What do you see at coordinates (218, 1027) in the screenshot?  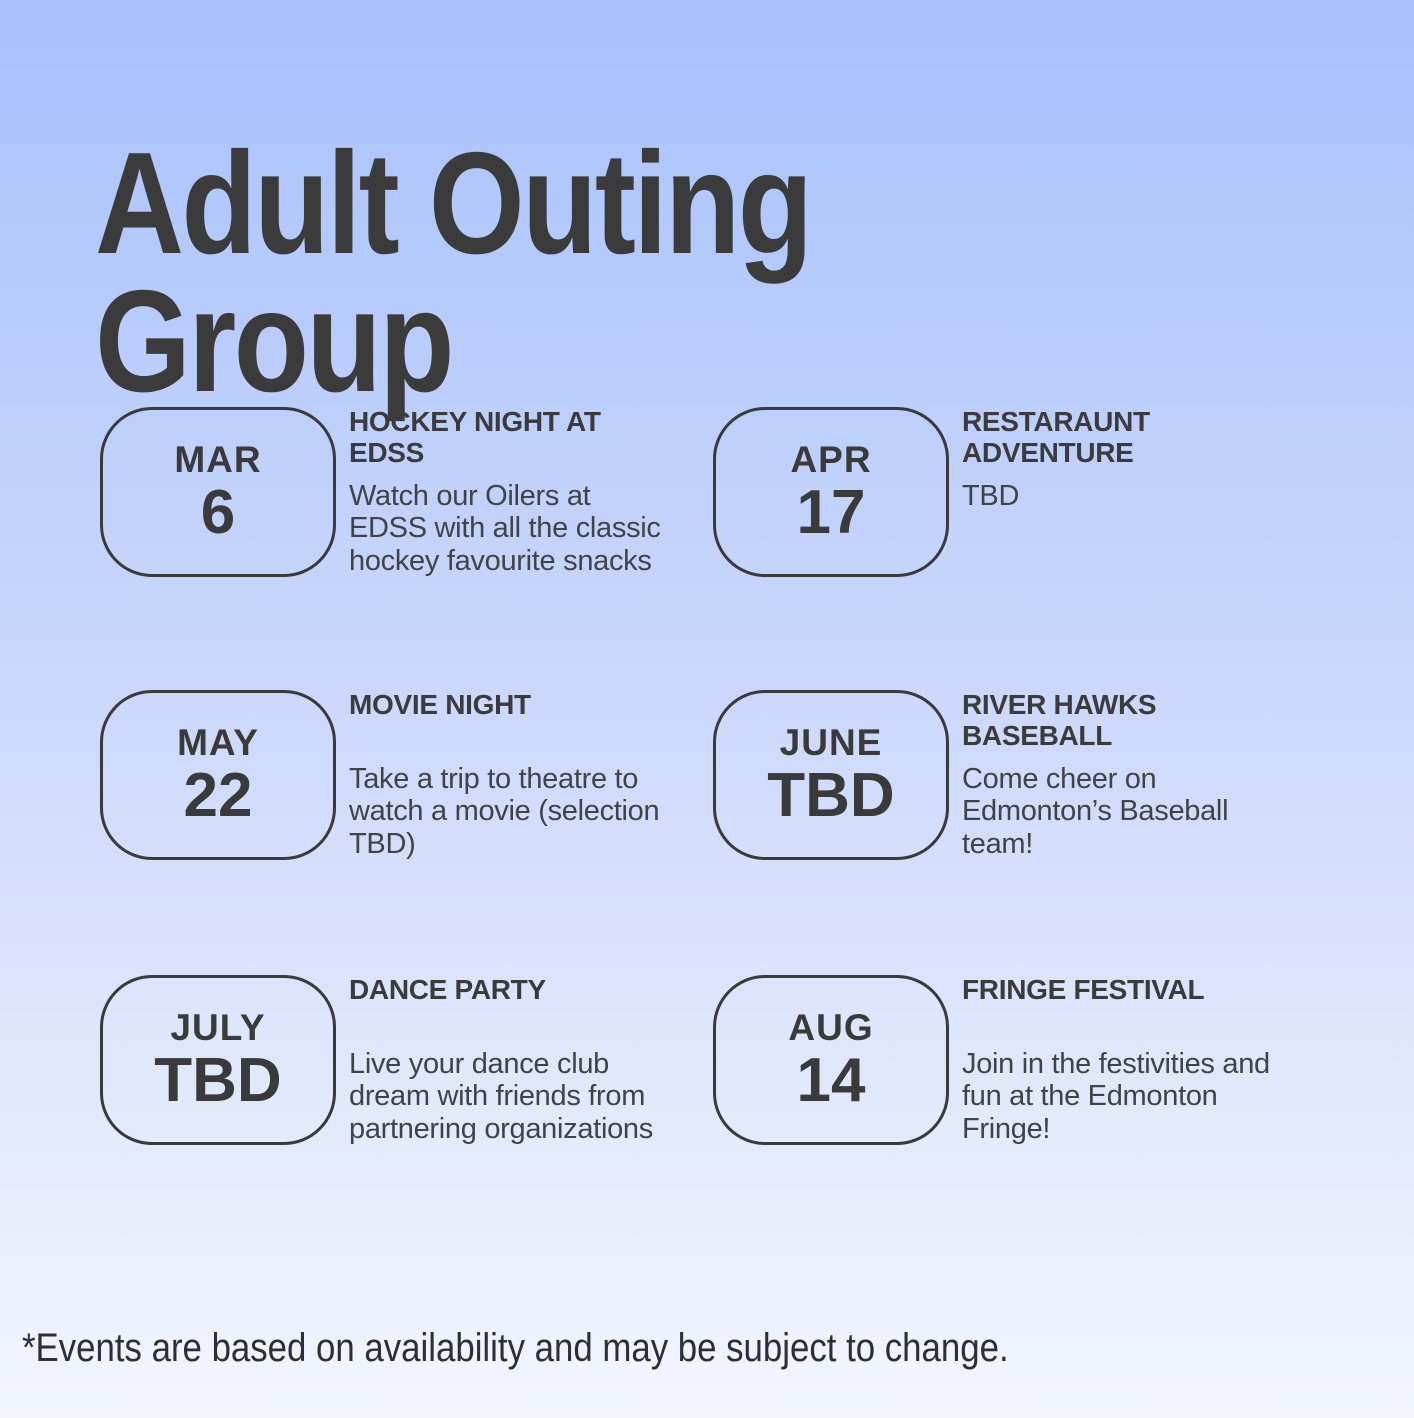 I see `event-month: JULY` at bounding box center [218, 1027].